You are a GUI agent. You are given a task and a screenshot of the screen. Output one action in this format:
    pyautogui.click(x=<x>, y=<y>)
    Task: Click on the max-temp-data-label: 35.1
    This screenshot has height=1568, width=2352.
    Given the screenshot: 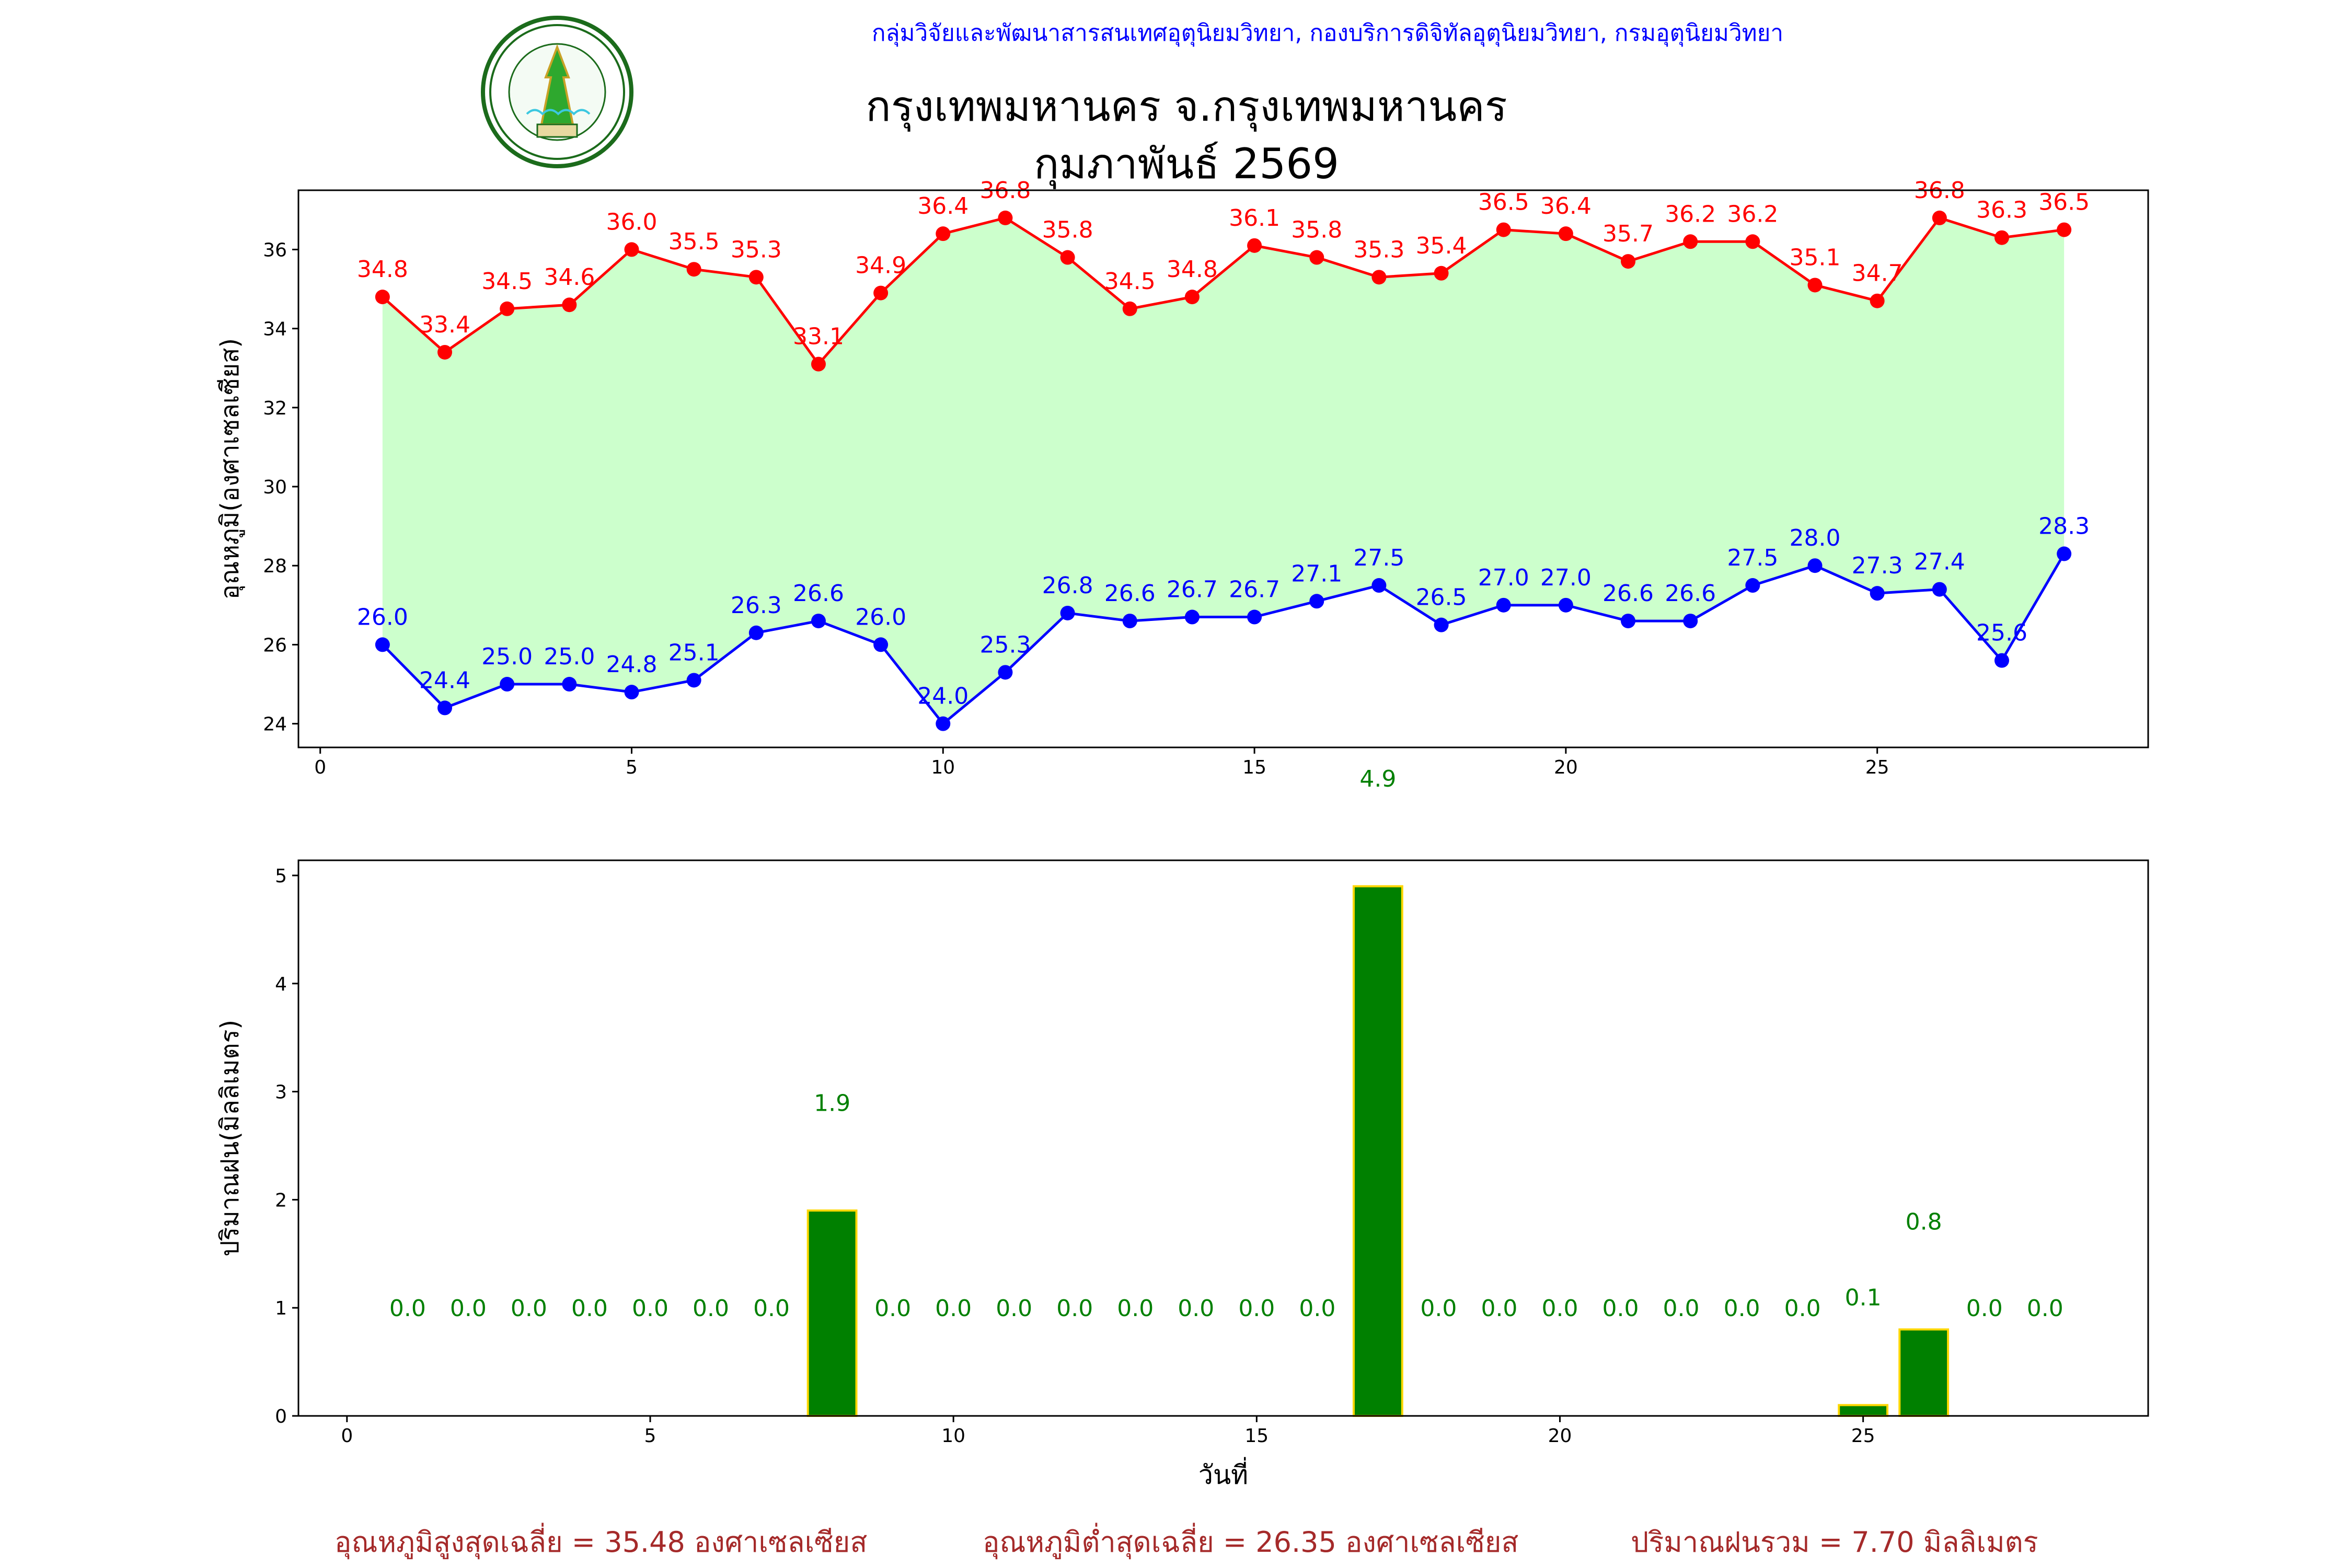 What is the action you would take?
    pyautogui.click(x=1815, y=257)
    